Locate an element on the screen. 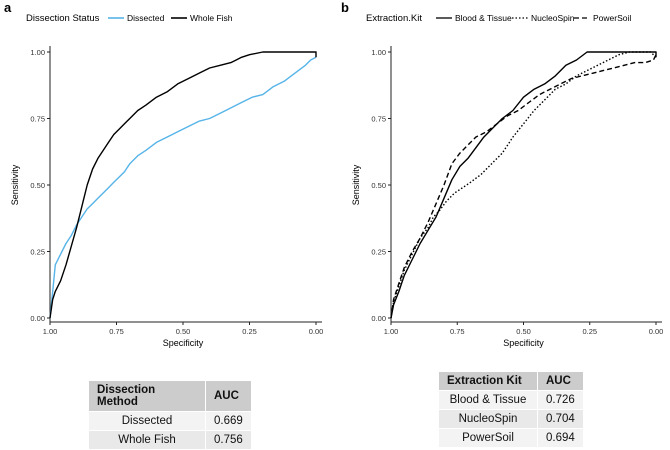  panel-b-y-tick-label: 0.00 is located at coordinates (378, 318).